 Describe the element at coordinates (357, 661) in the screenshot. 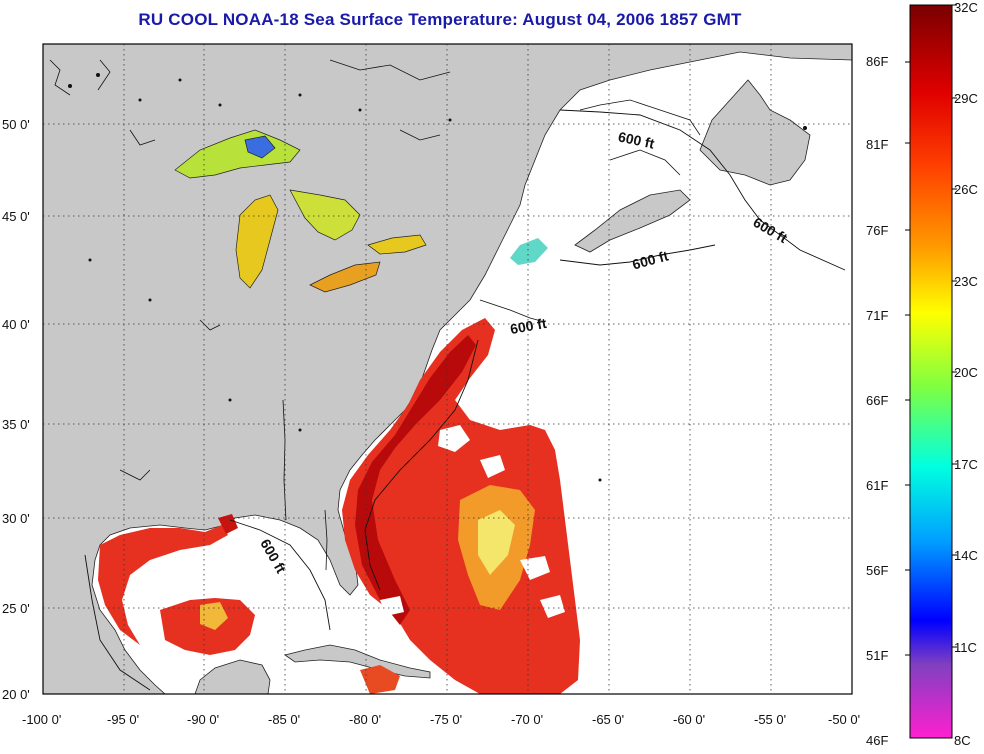

I see `cuba-land` at that location.